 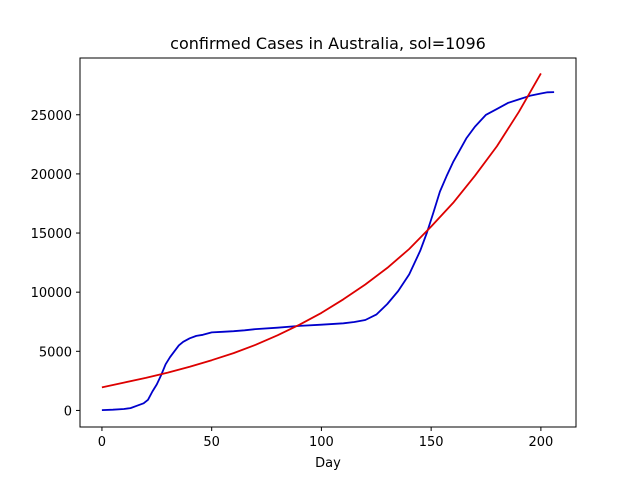 I want to click on x-tick-label: 0, so click(x=102, y=442).